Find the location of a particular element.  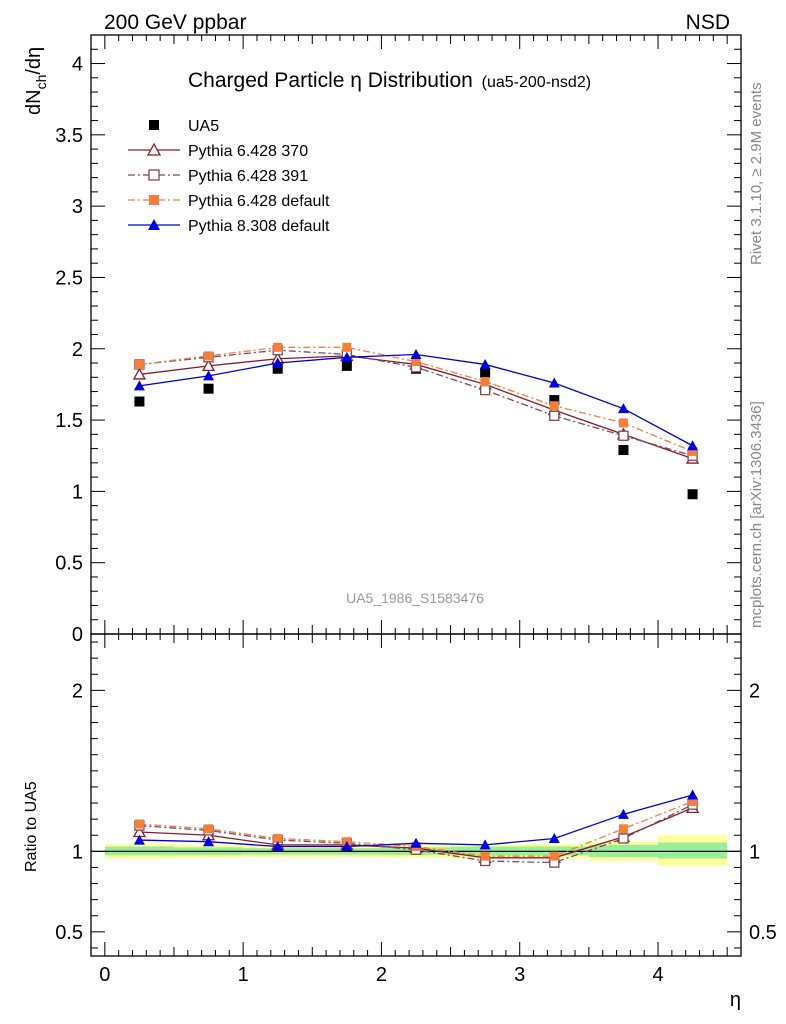

y-tick-label: 1.5 is located at coordinates (69, 421).